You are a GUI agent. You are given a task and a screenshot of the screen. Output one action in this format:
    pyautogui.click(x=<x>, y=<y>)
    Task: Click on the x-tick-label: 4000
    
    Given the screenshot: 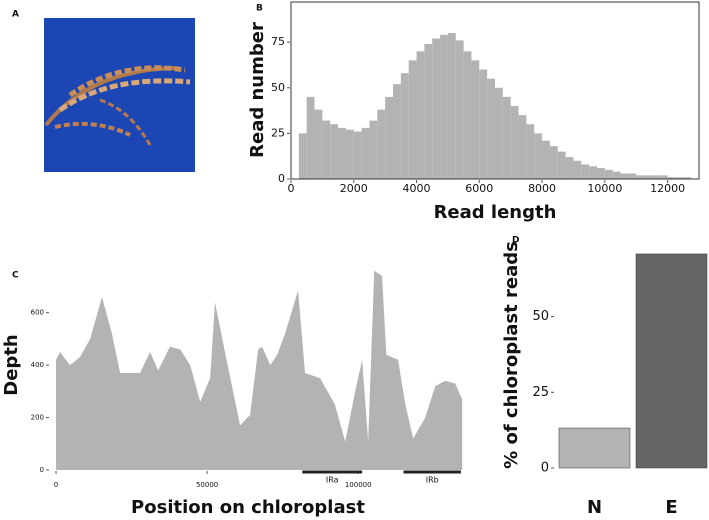 What is the action you would take?
    pyautogui.click(x=417, y=188)
    